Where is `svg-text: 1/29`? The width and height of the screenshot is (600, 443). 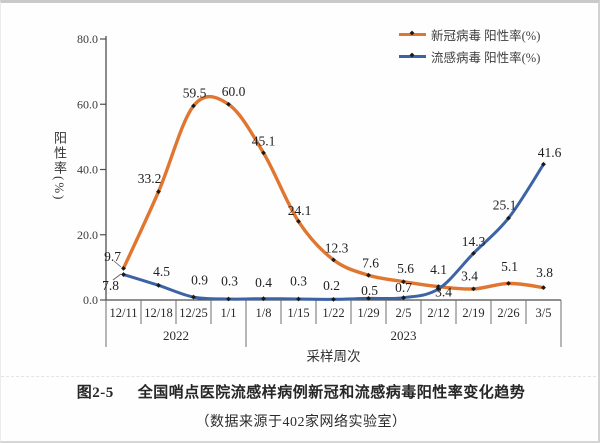 svg-text: 1/29 is located at coordinates (368, 313).